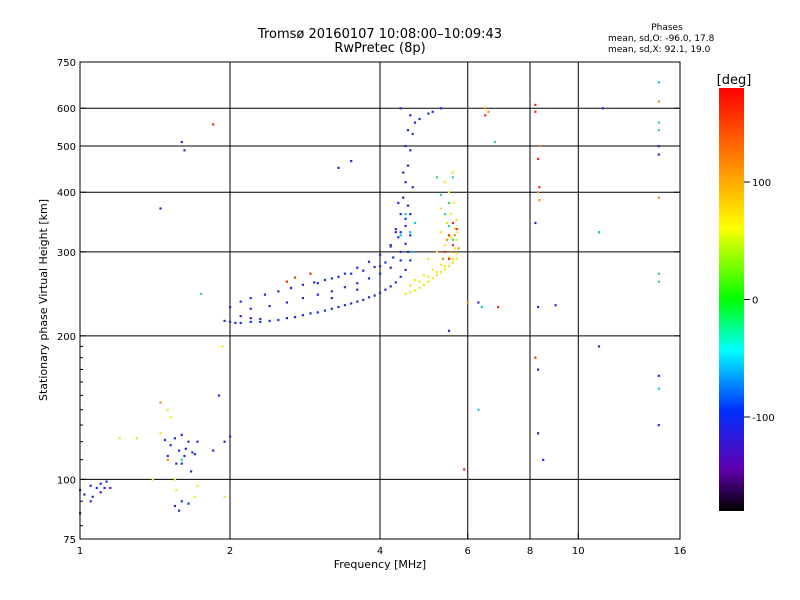 This screenshot has width=800, height=600. I want to click on x-tick-label: 10, so click(578, 551).